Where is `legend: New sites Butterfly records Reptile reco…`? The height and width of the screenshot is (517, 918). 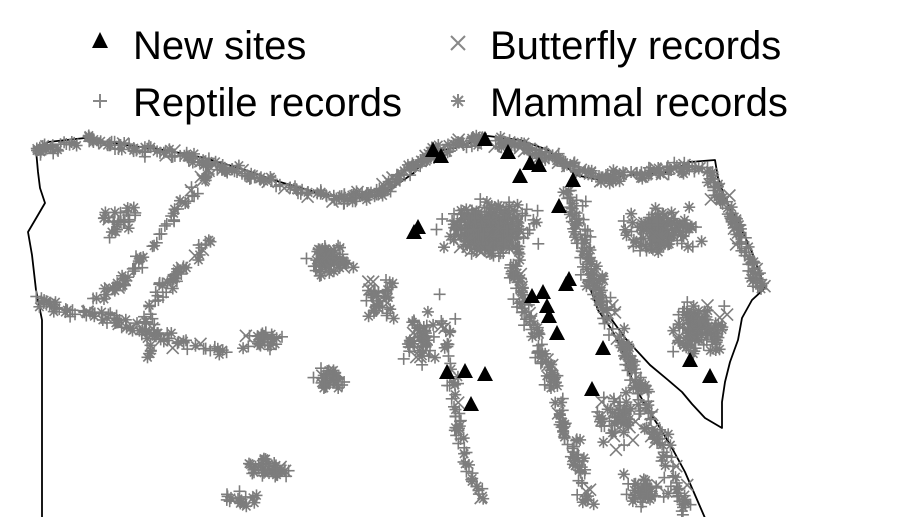 legend: New sites Butterfly records Reptile reco… is located at coordinates (440, 74).